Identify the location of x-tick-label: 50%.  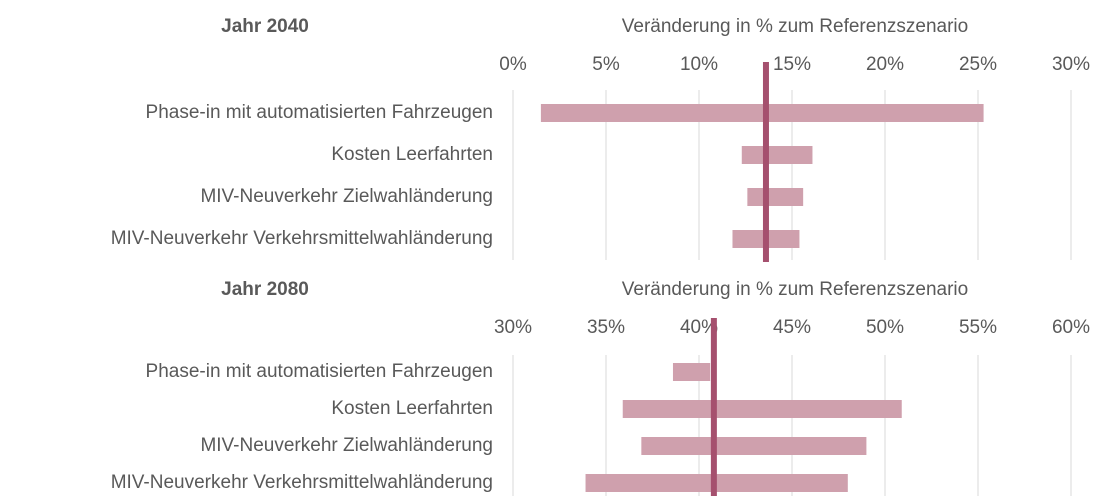
(885, 327).